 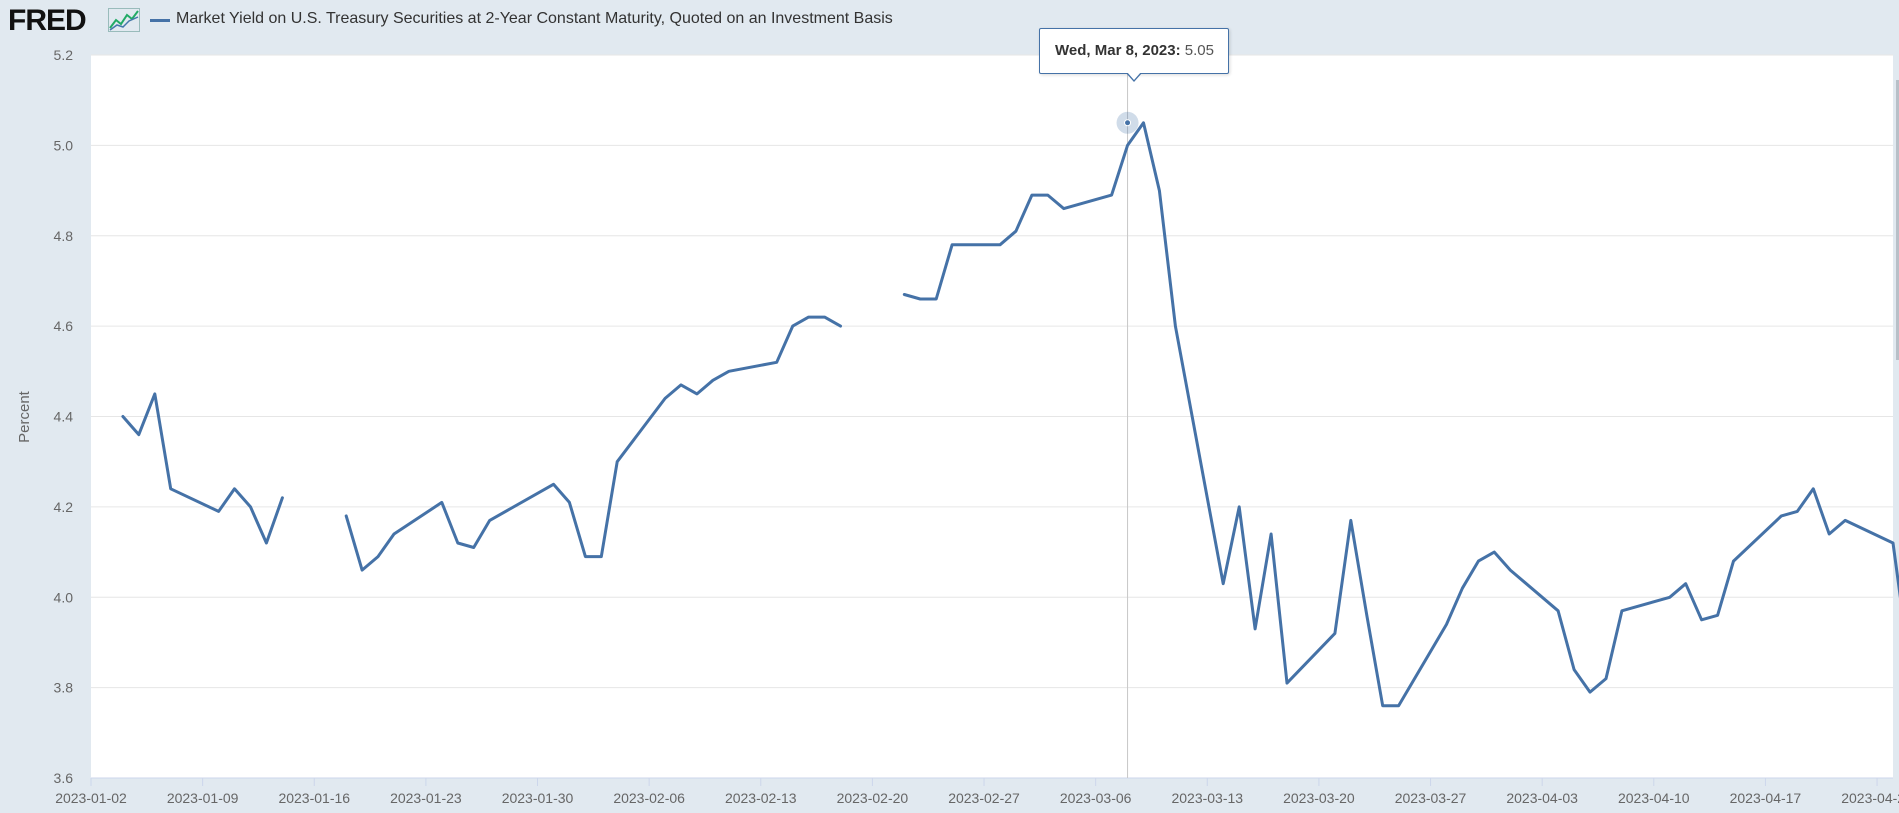 I want to click on x-tick-label: 2023-01-30, so click(x=538, y=798).